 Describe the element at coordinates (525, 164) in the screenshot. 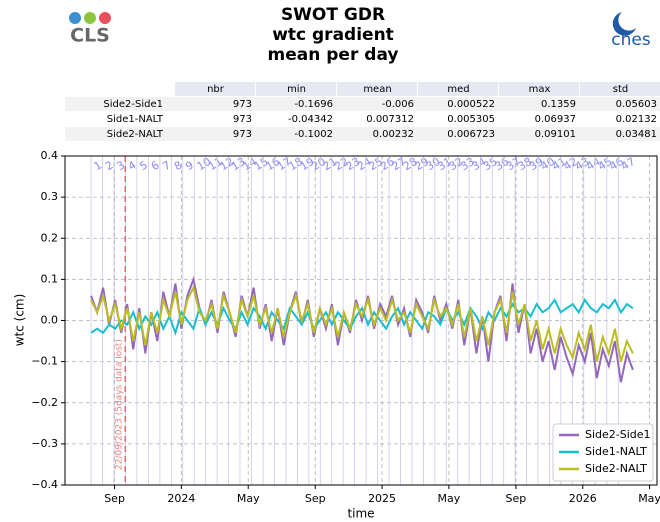

I see `cycle-label: 38` at that location.